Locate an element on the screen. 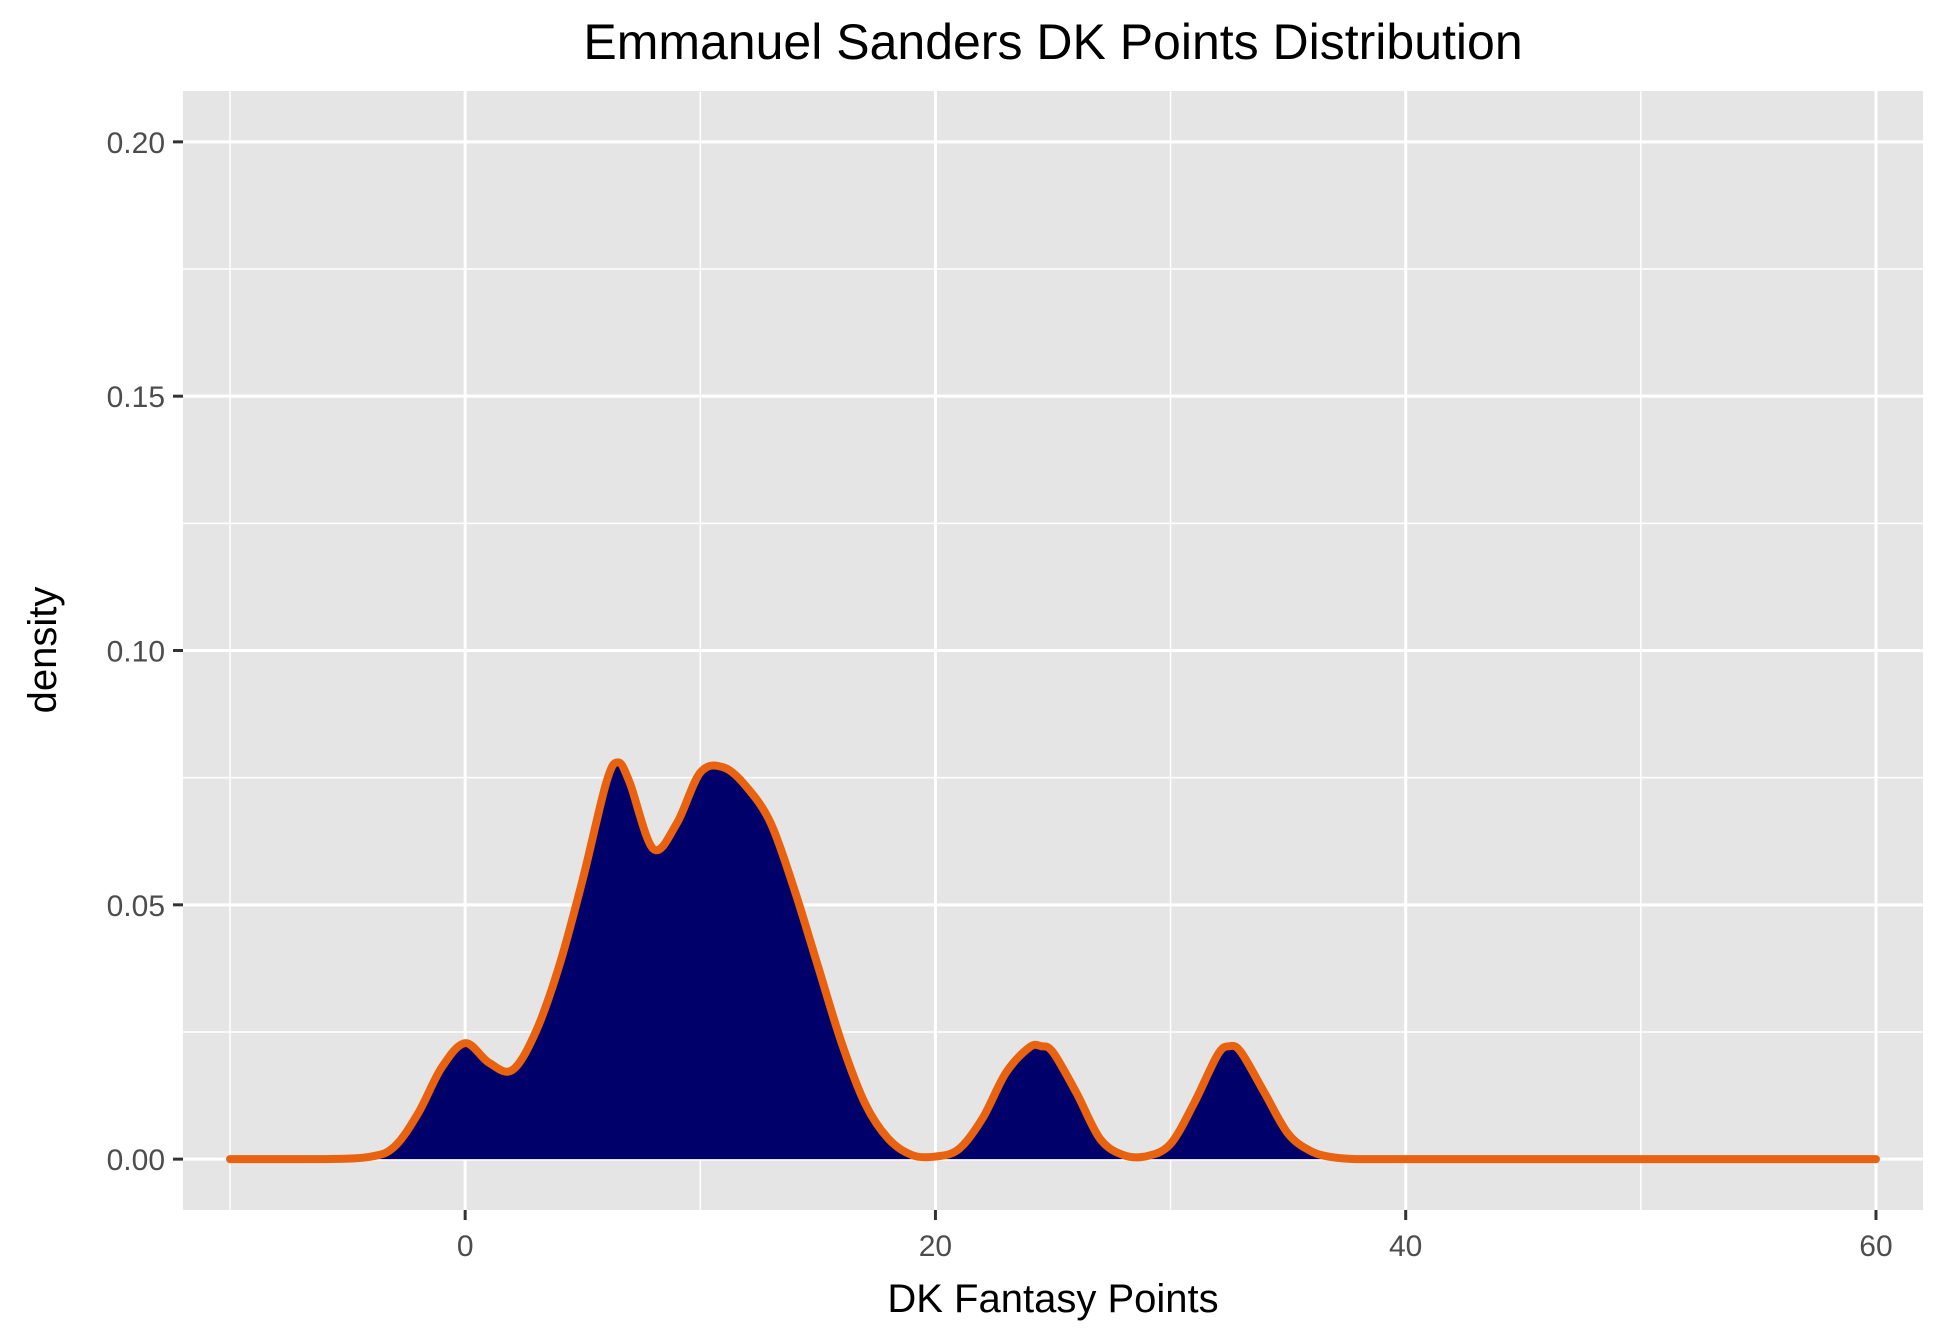 Image resolution: width=1941 pixels, height=1341 pixels. y-axis: 0.00 0.05 0.10 0.15 0.20 is located at coordinates (145, 652).